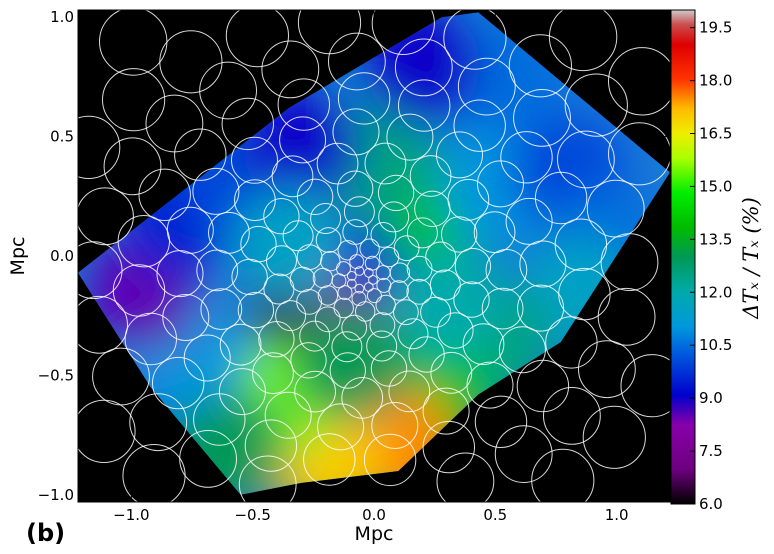  I want to click on colorbar-tick-label: 10.5, so click(715, 345).